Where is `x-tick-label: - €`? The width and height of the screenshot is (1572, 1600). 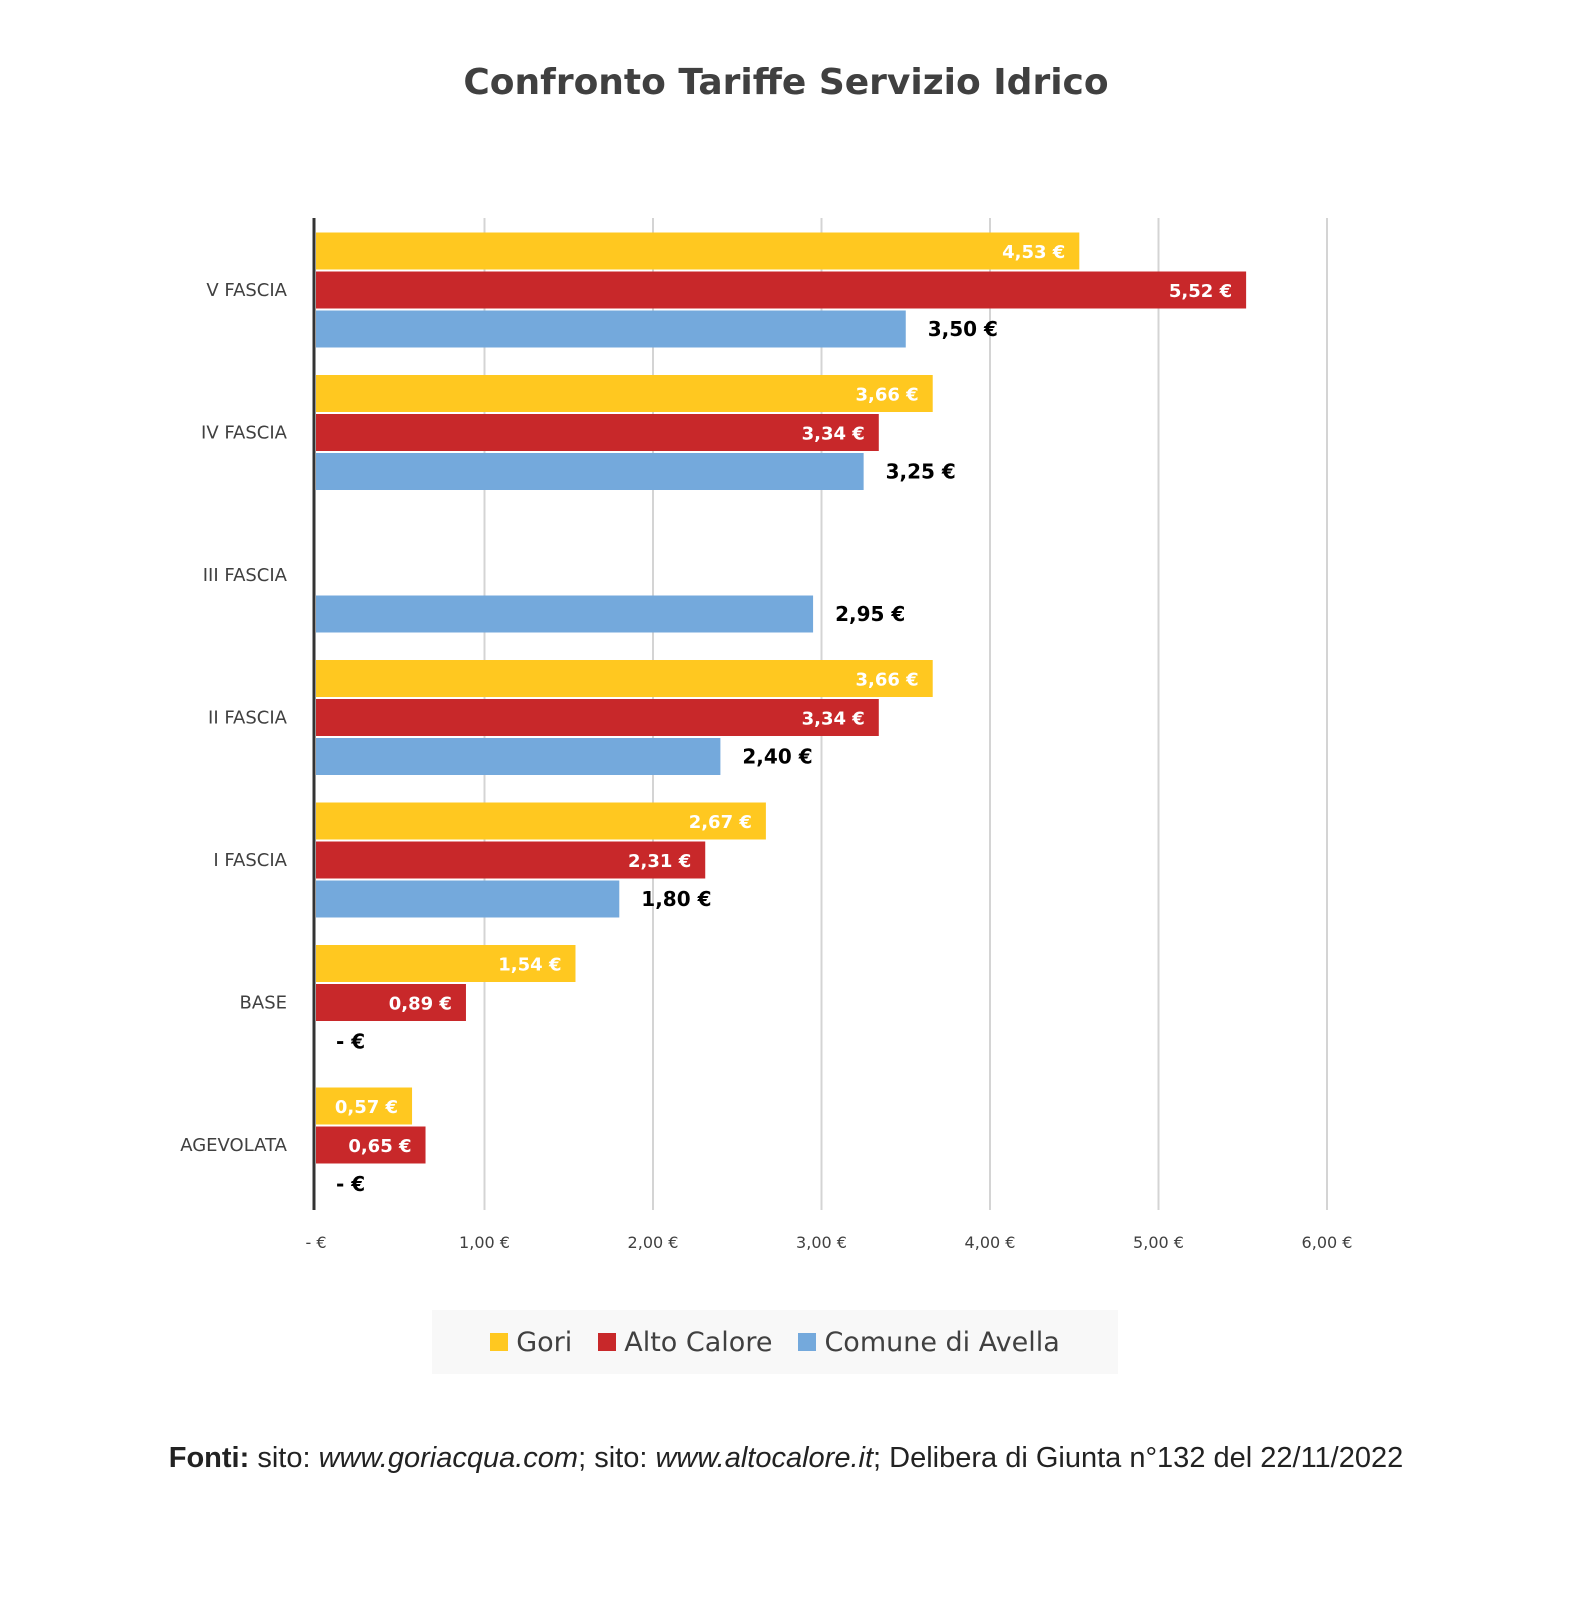
x-tick-label: - € is located at coordinates (315, 1242).